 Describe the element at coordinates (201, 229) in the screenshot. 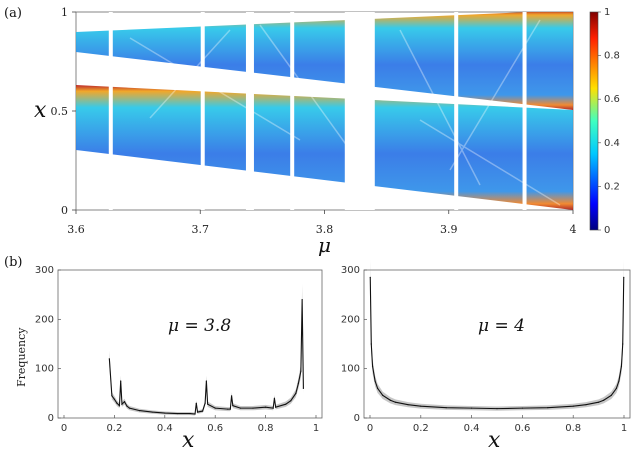

I see `x-tick-label: 3.7` at that location.